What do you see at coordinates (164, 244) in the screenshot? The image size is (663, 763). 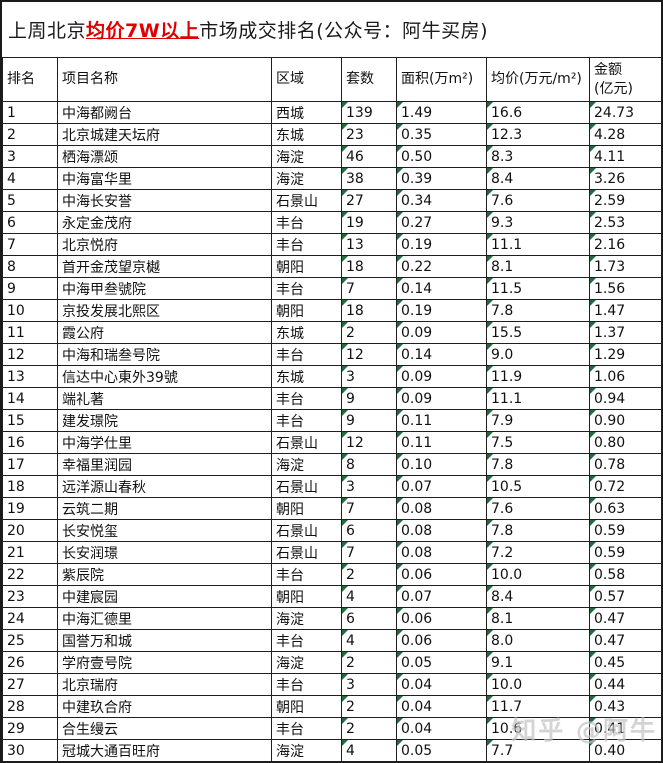 I see `project-cell: 北京悦府` at bounding box center [164, 244].